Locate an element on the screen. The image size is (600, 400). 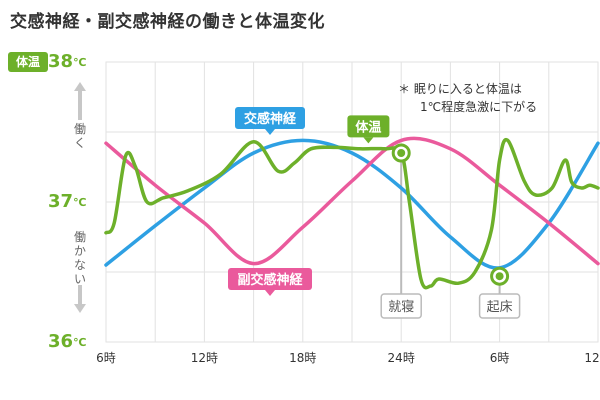
arrow-down-shaft is located at coordinates (80, 295).